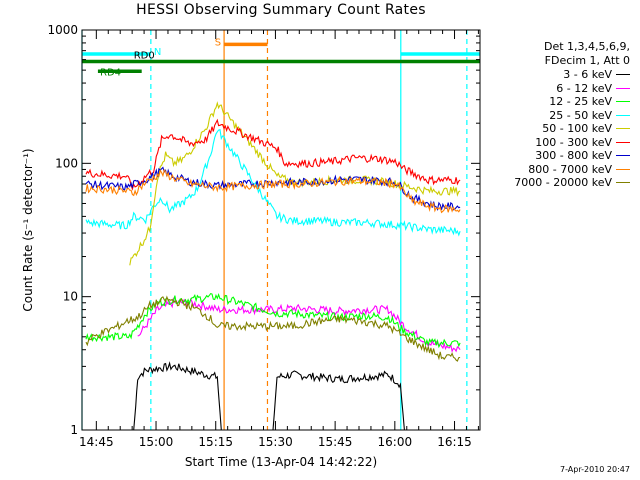 Image resolution: width=640 pixels, height=480 pixels. Describe the element at coordinates (96, 442) in the screenshot. I see `x-tick-label: 14:45` at that location.